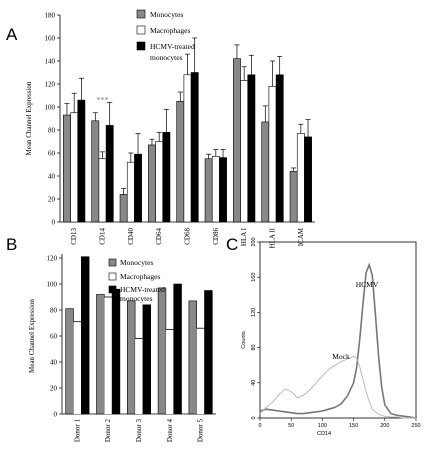 This screenshot has height=457, width=426. Describe the element at coordinates (77, 431) in the screenshot. I see `category-label: Donor 1` at that location.